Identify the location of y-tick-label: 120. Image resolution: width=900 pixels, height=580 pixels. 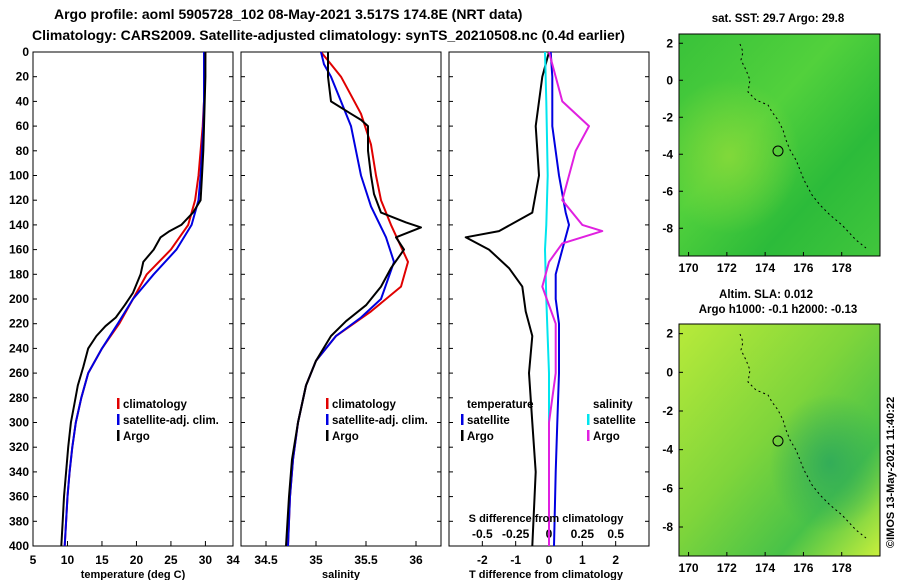
(19, 200).